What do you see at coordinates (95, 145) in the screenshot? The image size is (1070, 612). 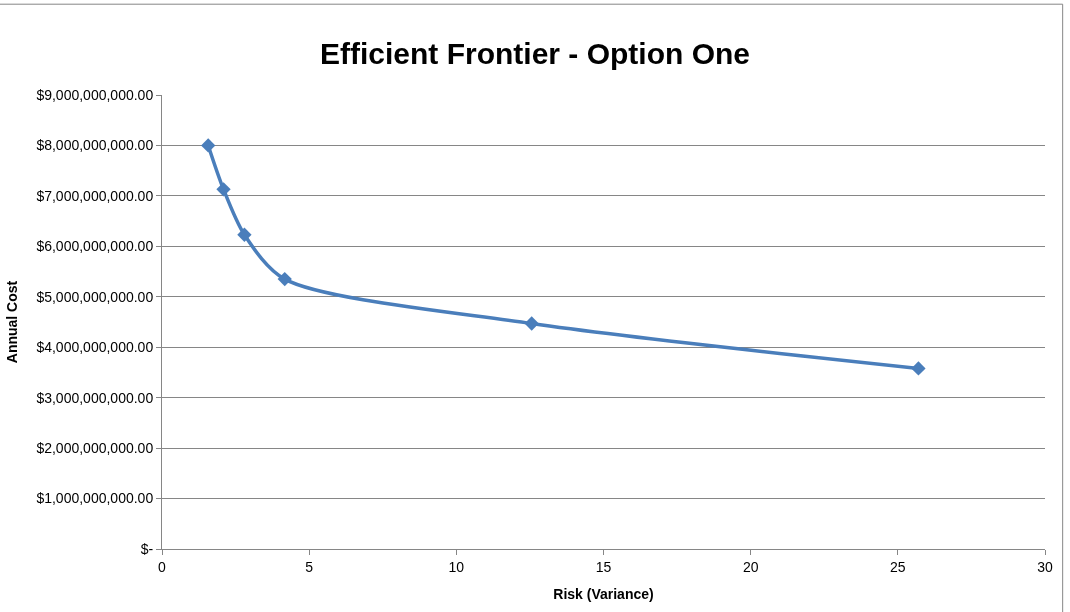 I see `y-tick-label: $8,000,000,000.00` at bounding box center [95, 145].